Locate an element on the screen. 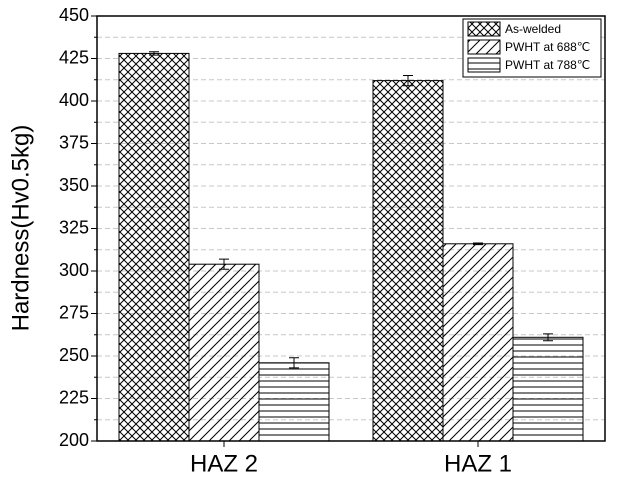 The image size is (621, 487). y-tick-label: 300 is located at coordinates (74, 270).